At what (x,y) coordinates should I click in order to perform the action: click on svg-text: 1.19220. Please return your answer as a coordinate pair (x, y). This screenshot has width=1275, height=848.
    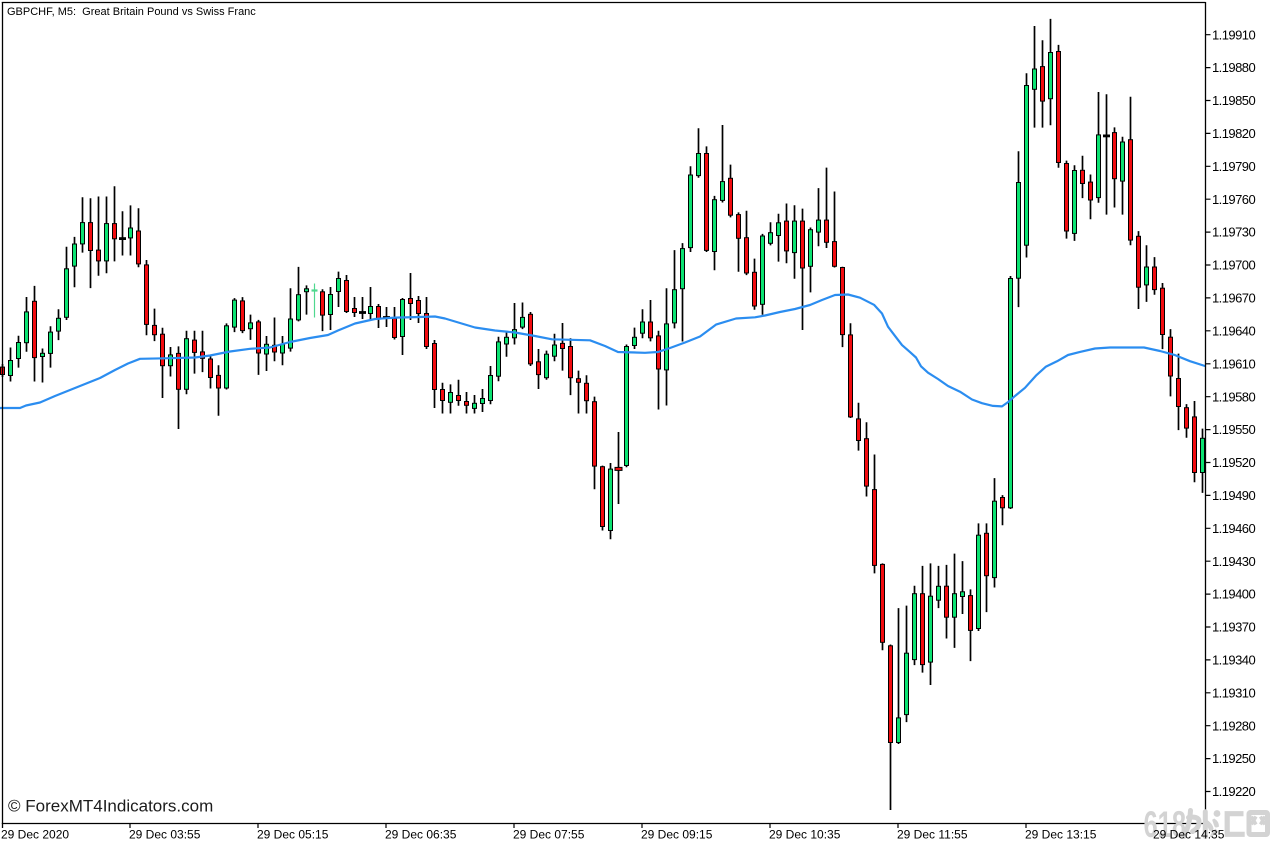
    Looking at the image, I should click on (1233, 791).